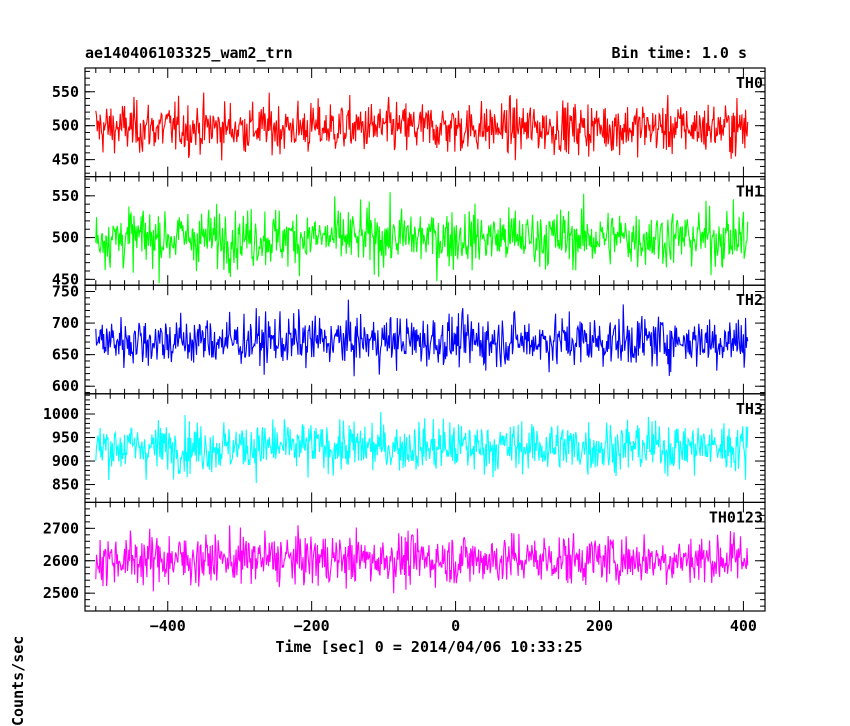  I want to click on panel-th0: 450 500 550 TH0, so click(409, 122).